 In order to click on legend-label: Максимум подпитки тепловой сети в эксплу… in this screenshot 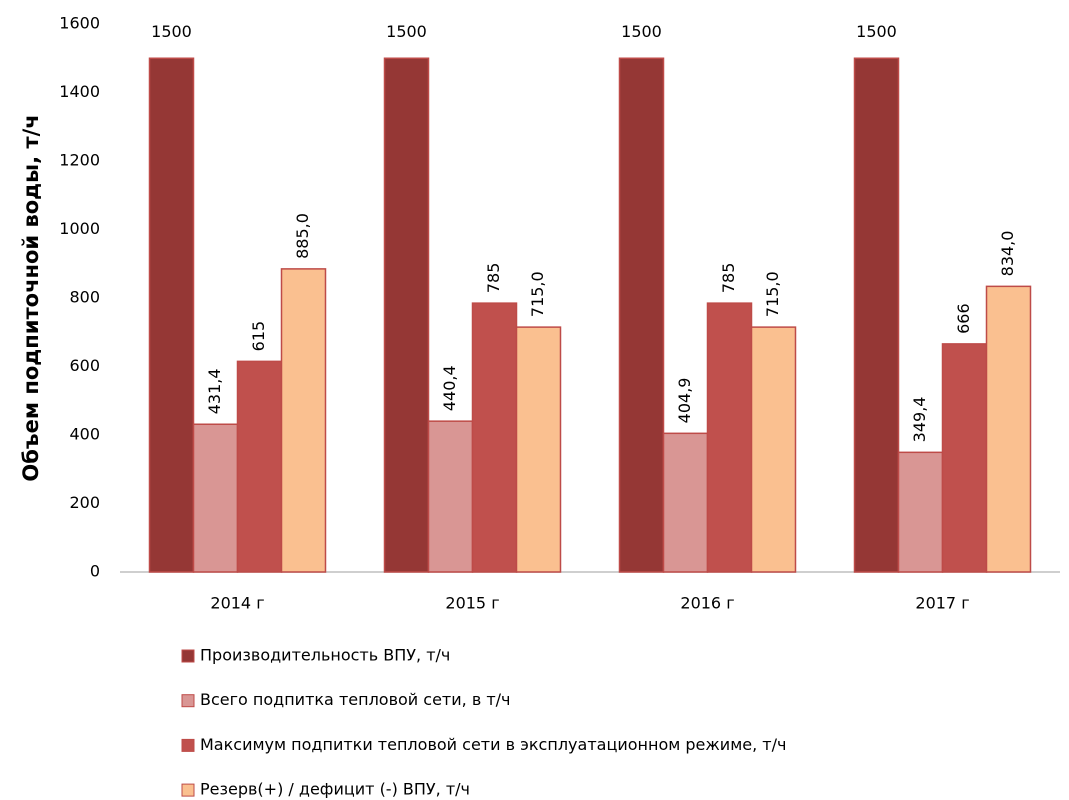, I will do `click(493, 744)`.